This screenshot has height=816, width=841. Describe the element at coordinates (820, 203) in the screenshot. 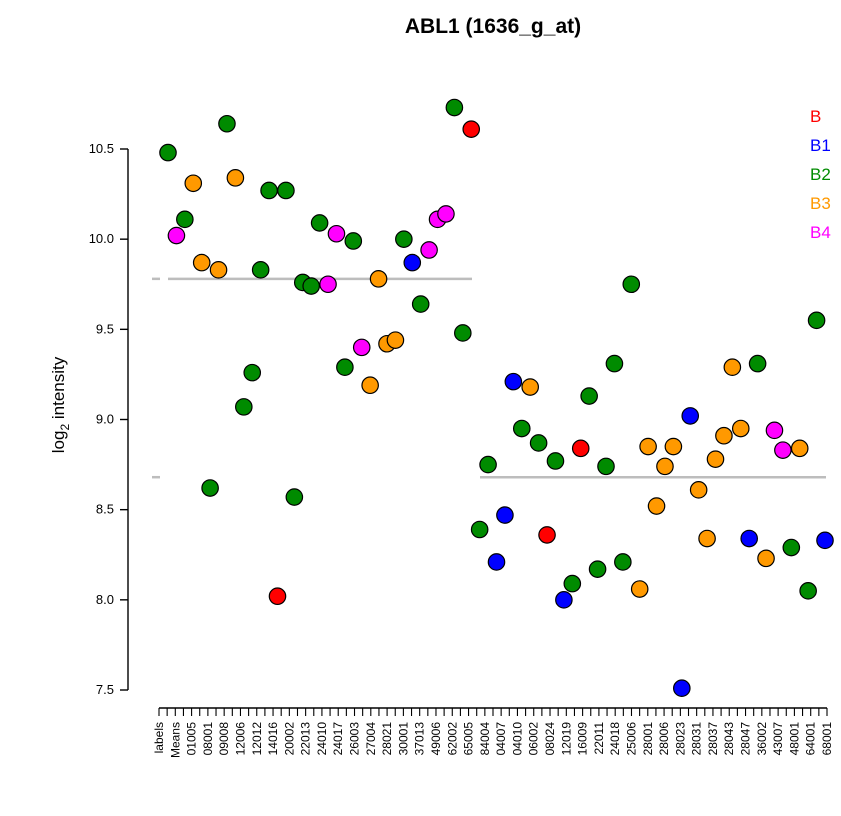

I see `legend-entry: B3` at that location.